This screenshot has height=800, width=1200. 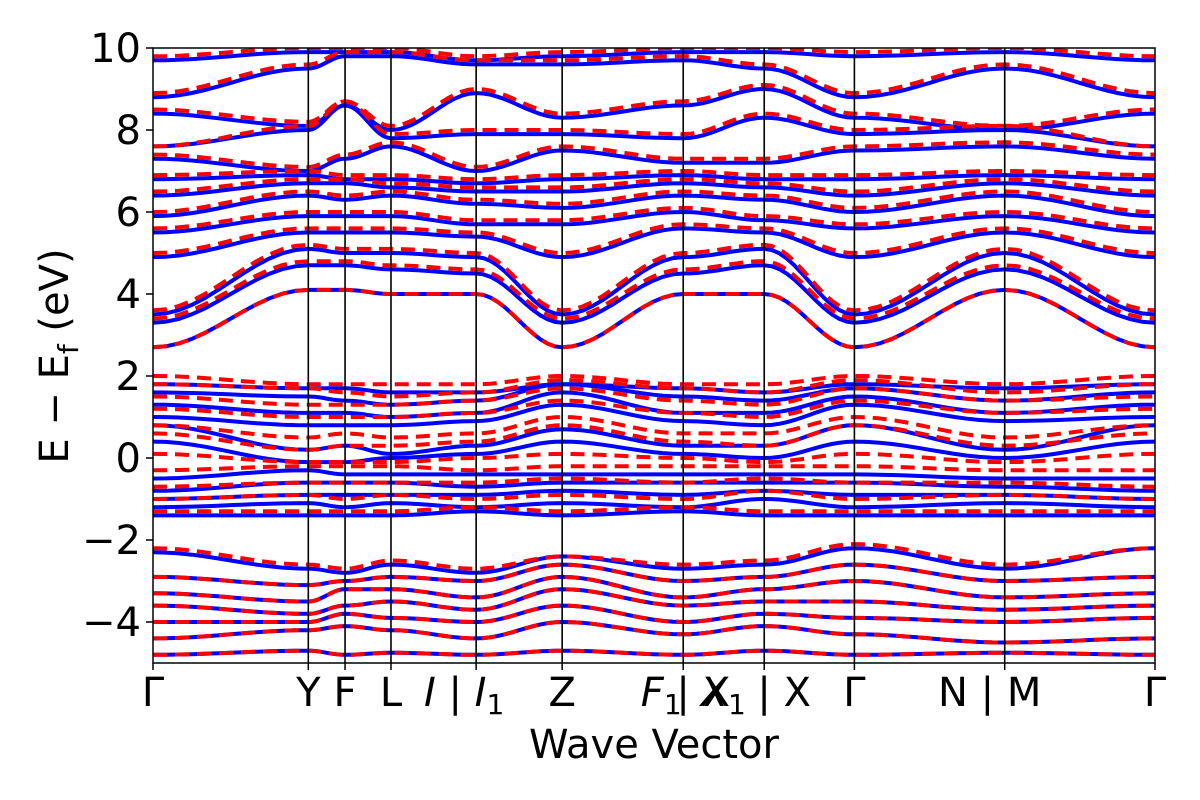 I want to click on x-tick-label: L, so click(x=391, y=693).